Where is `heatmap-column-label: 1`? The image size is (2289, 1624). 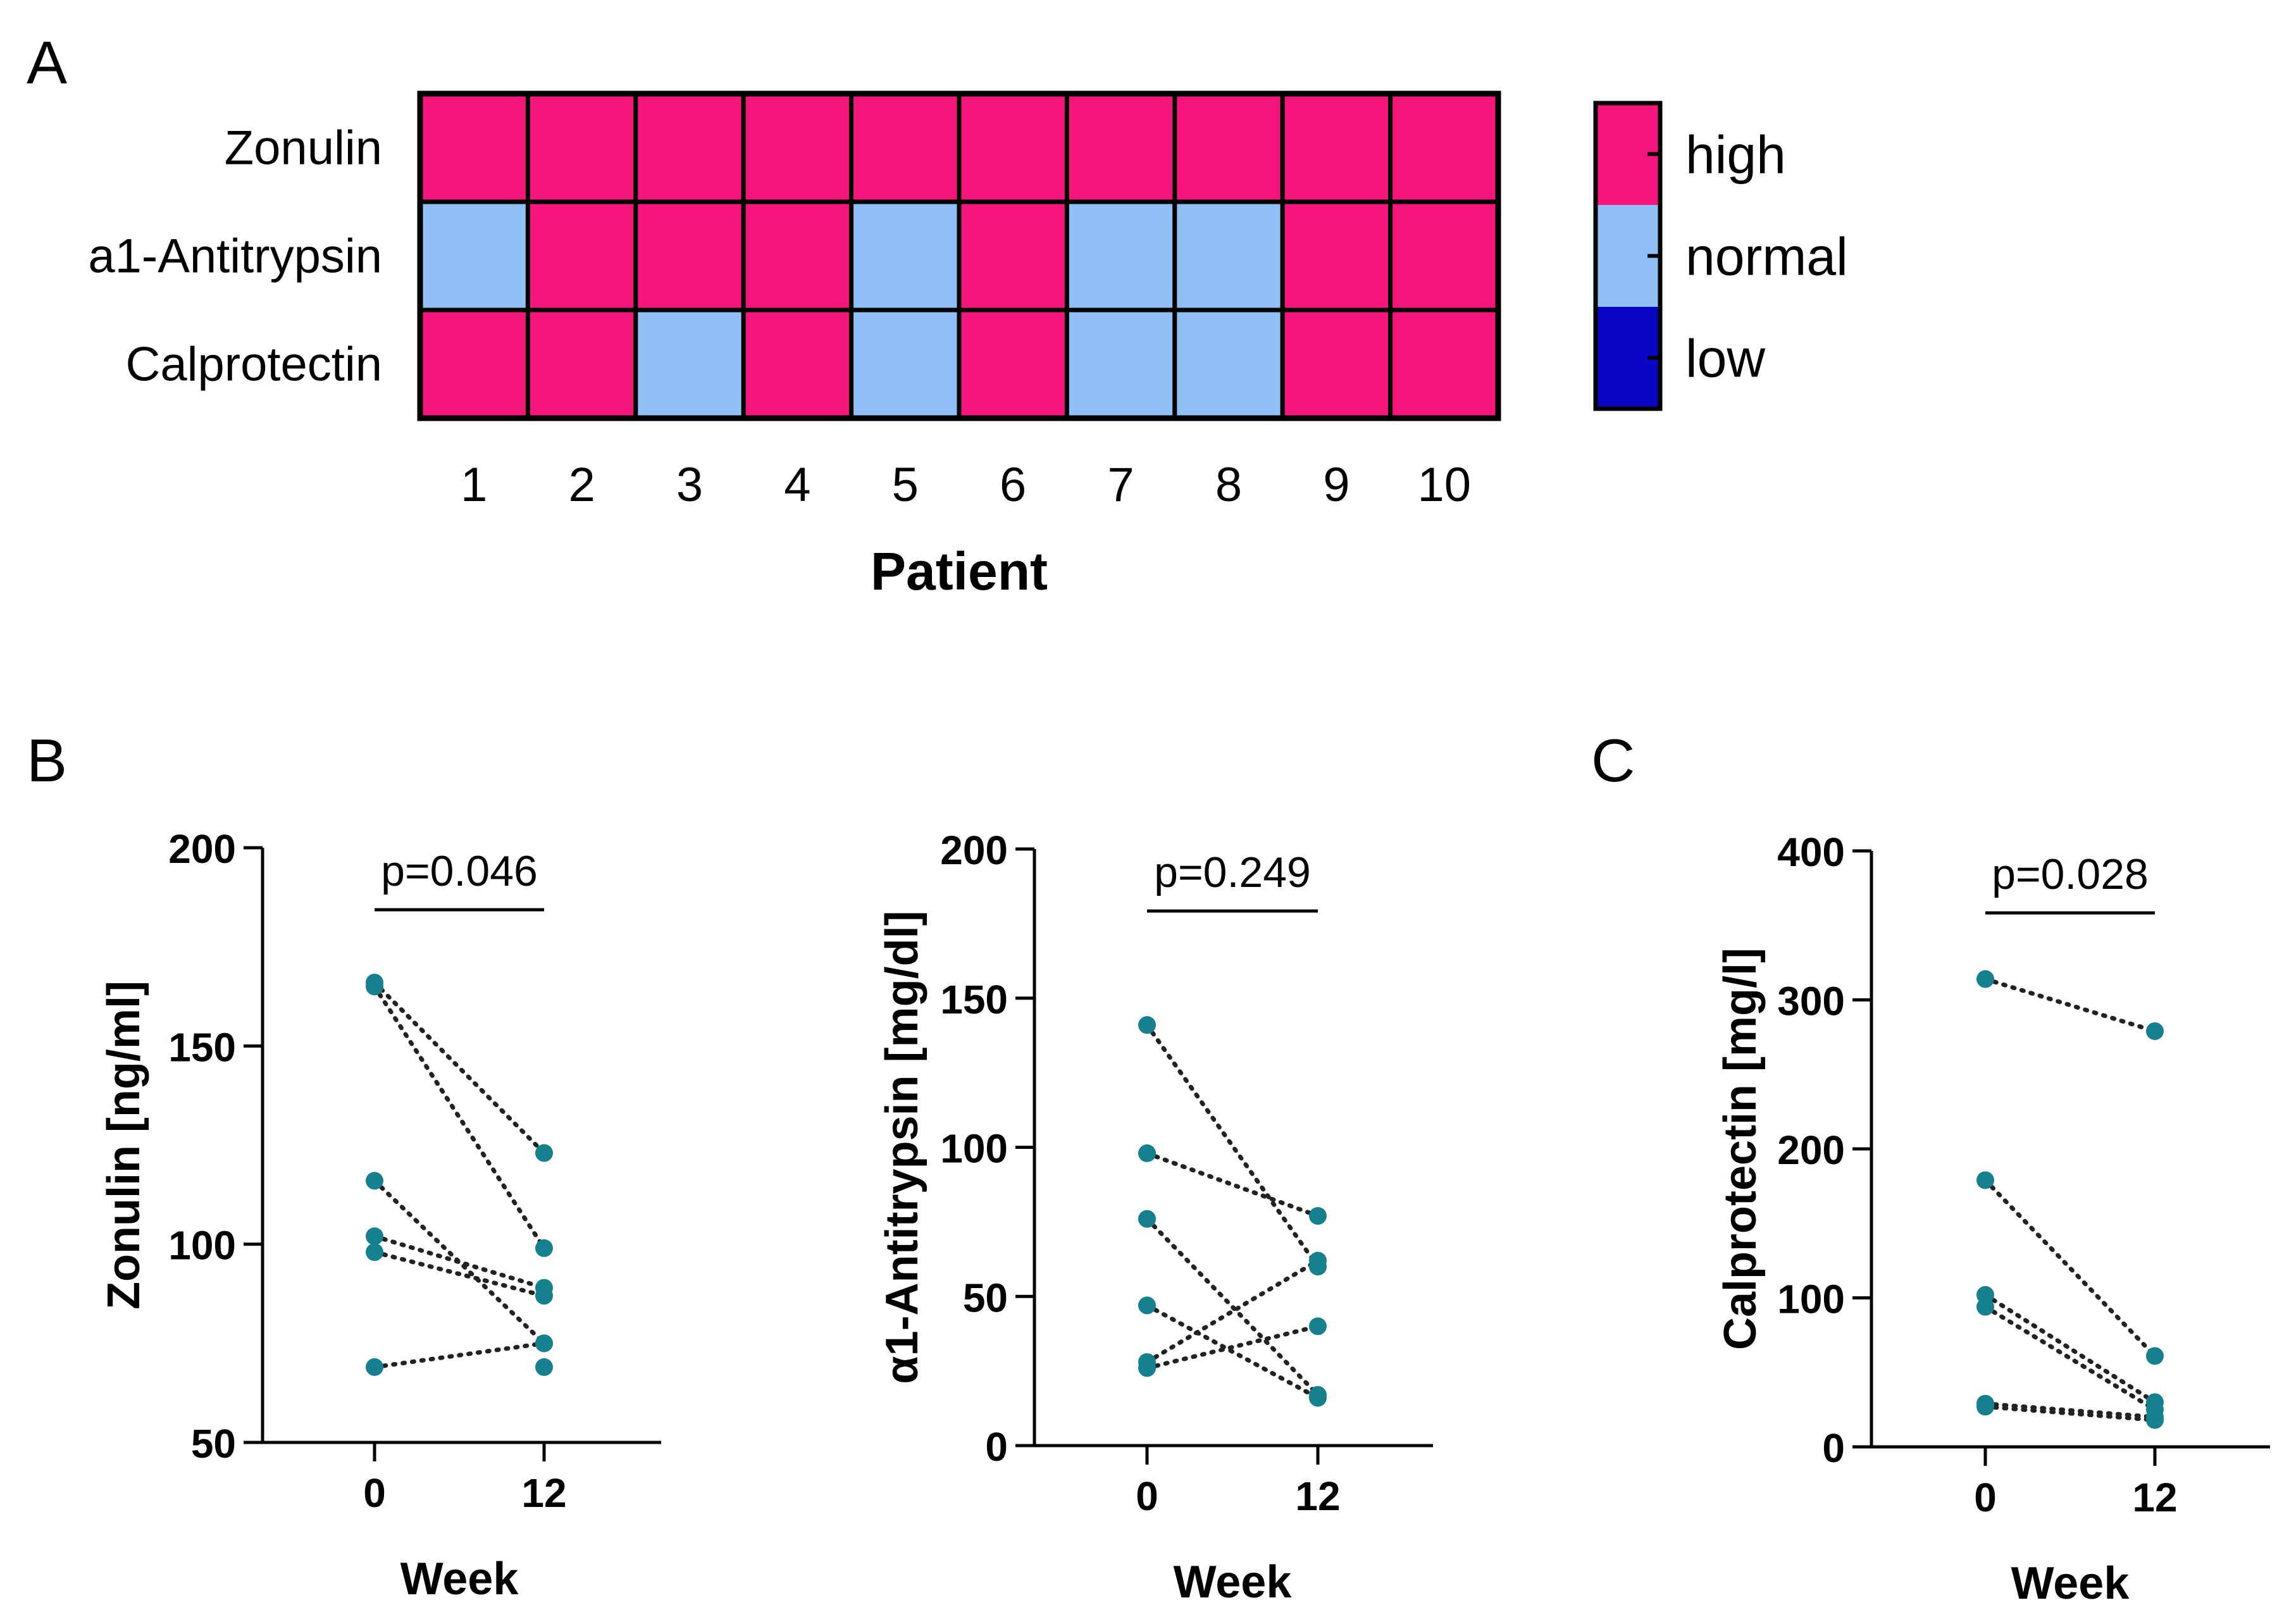
heatmap-column-label: 1 is located at coordinates (474, 485).